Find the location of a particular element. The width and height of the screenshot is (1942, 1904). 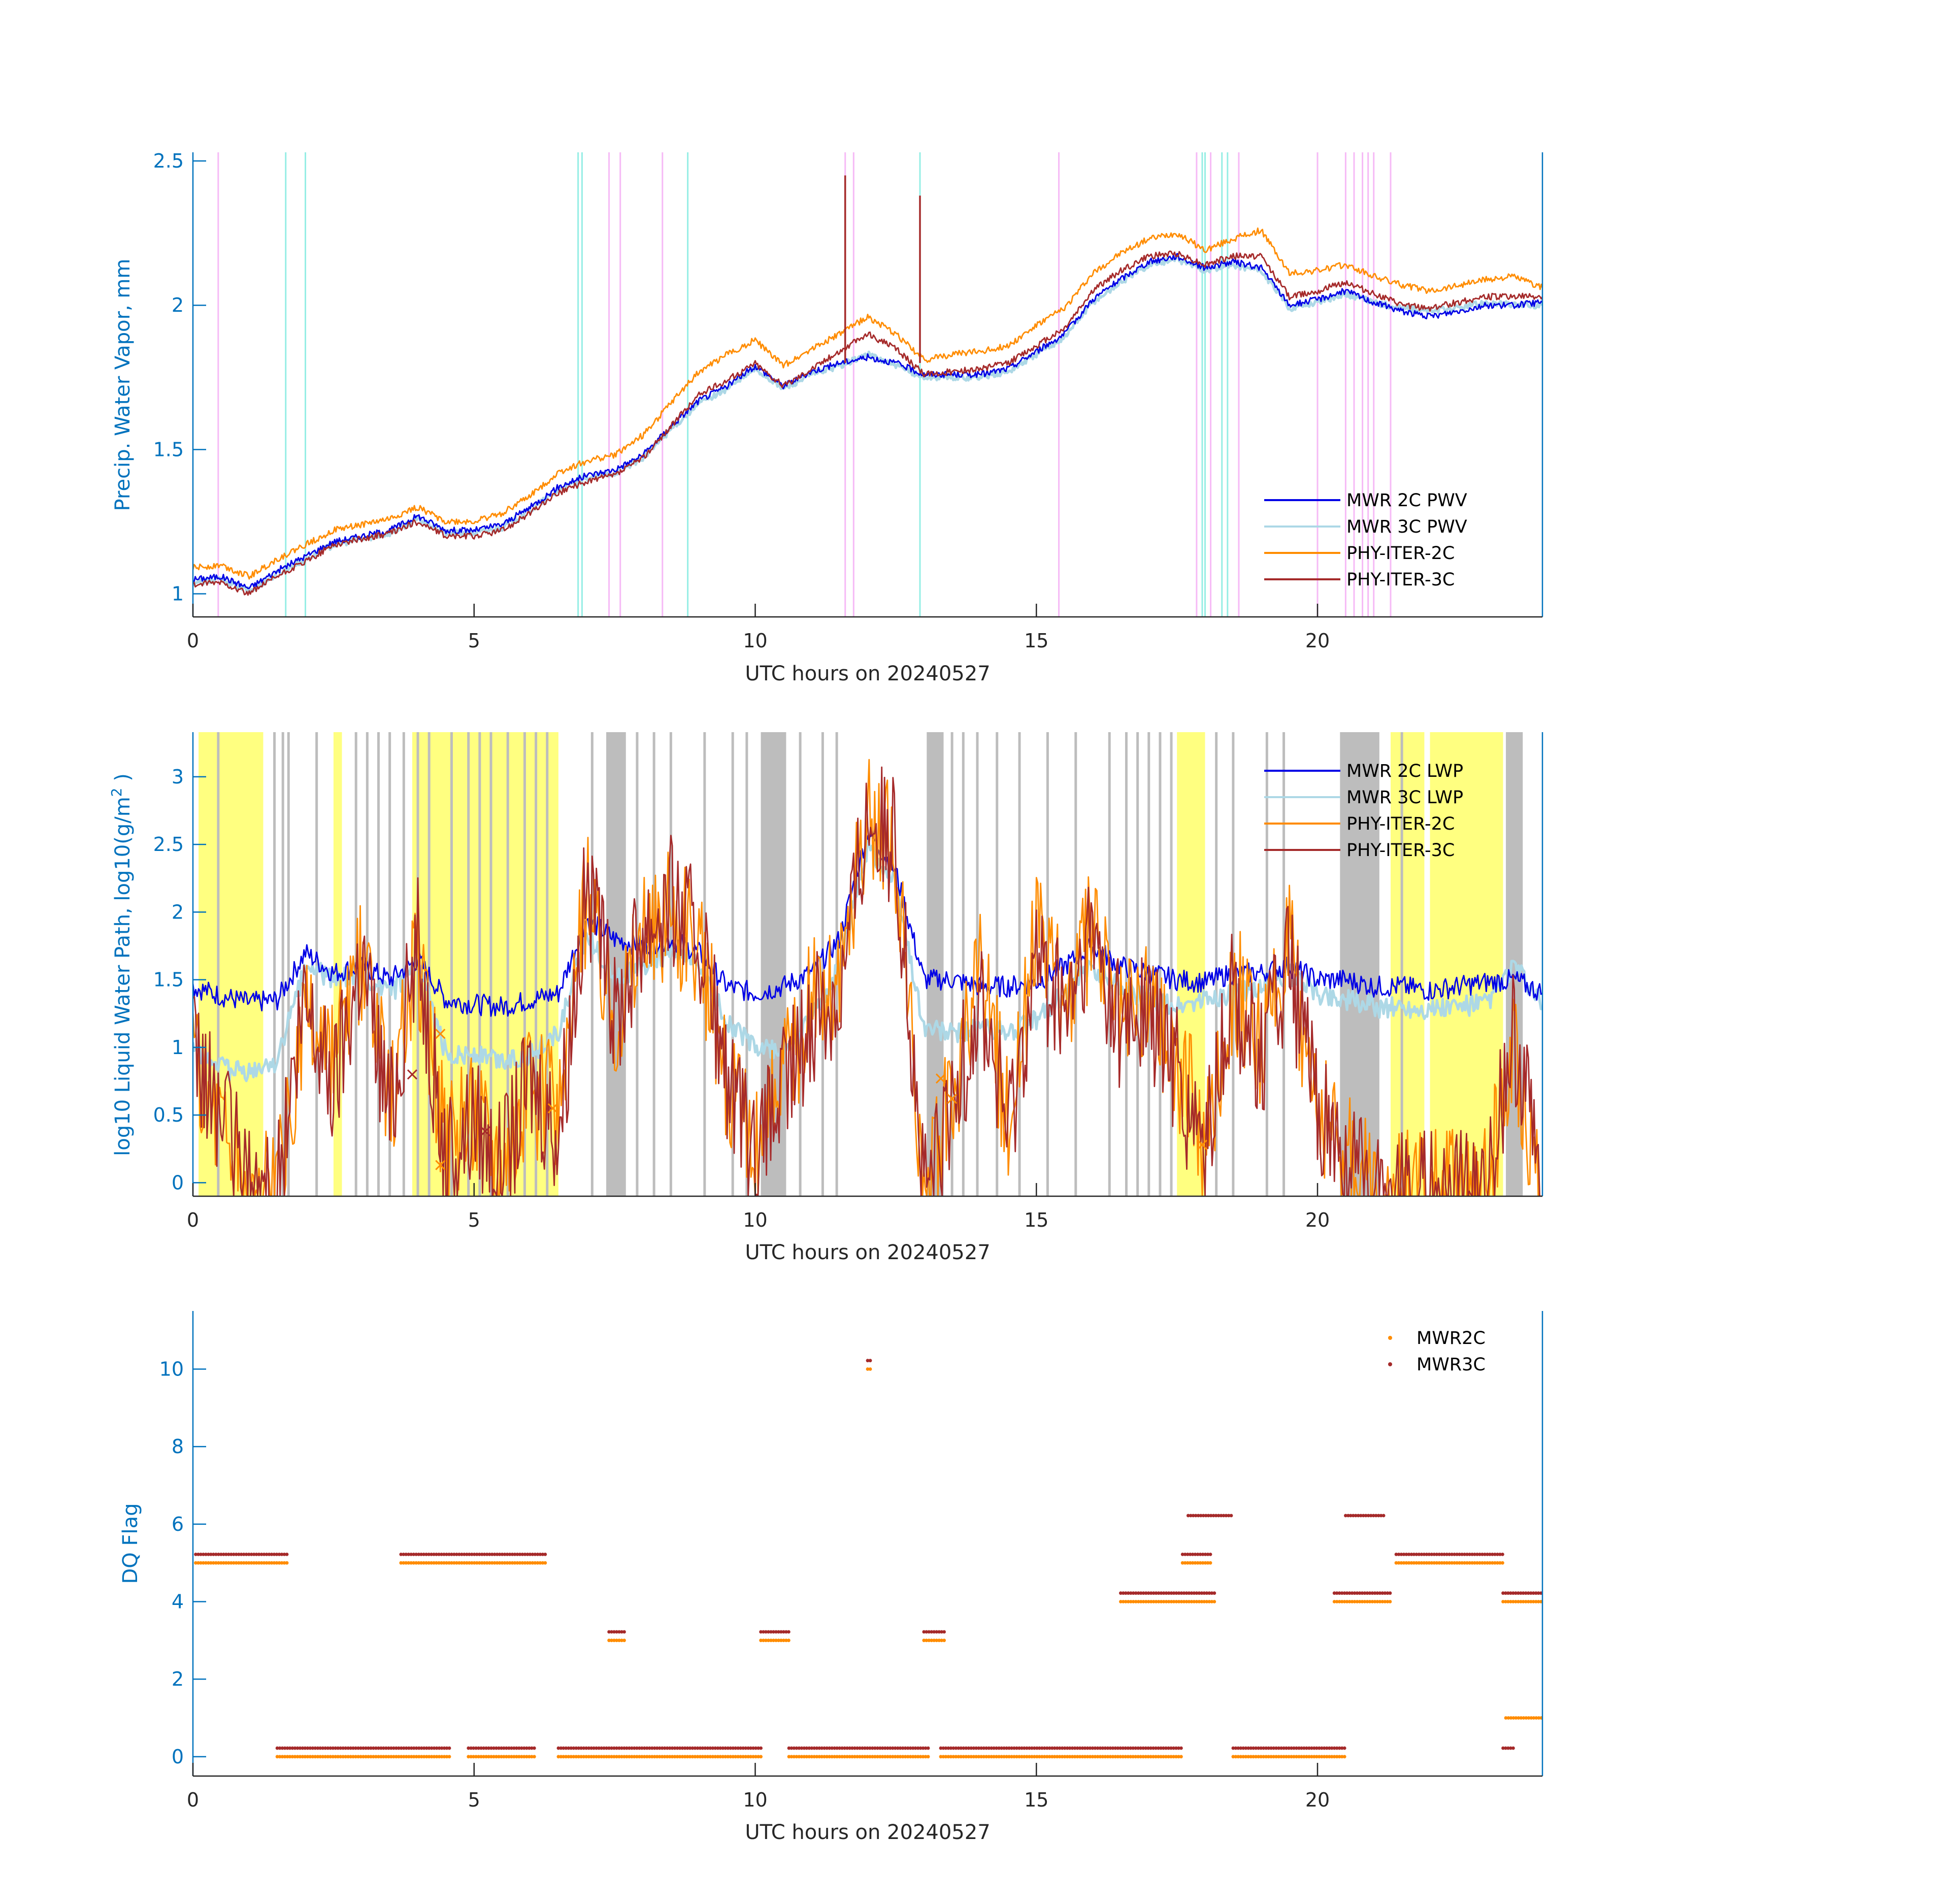

dq-legend-label: MWR3C is located at coordinates (1451, 1365).